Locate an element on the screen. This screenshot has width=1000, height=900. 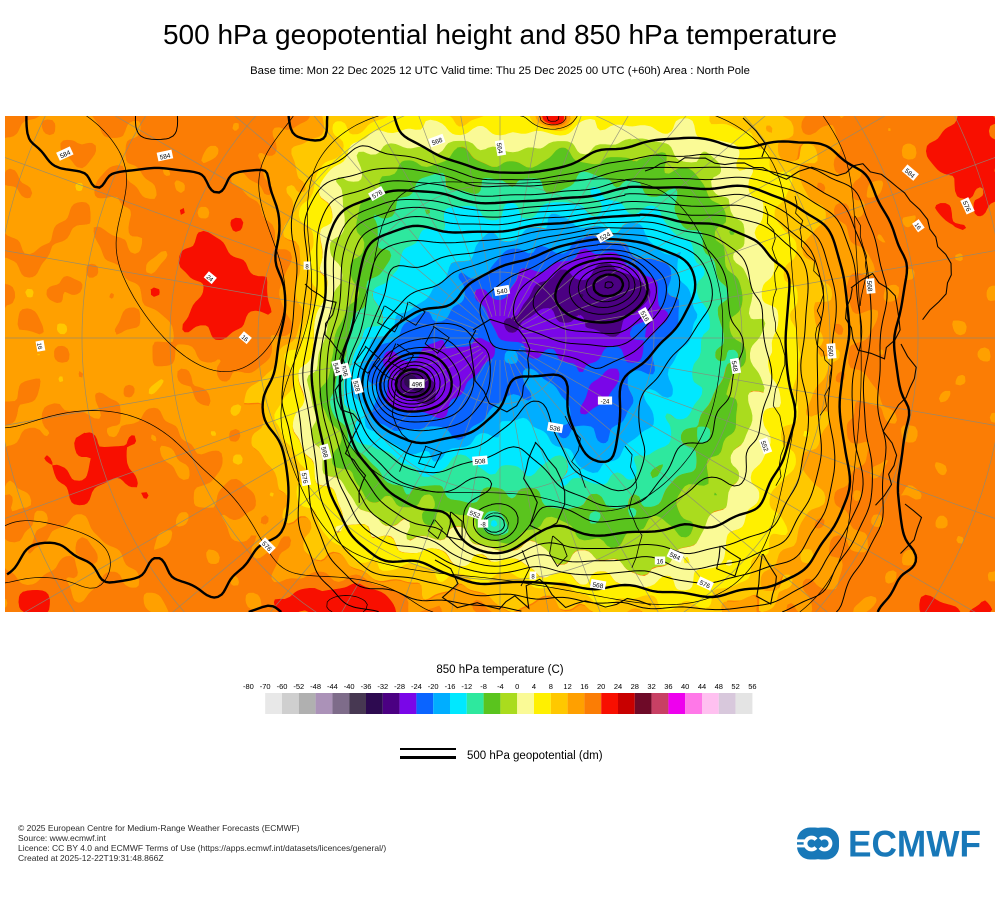
svg-text: -52 is located at coordinates (298, 686).